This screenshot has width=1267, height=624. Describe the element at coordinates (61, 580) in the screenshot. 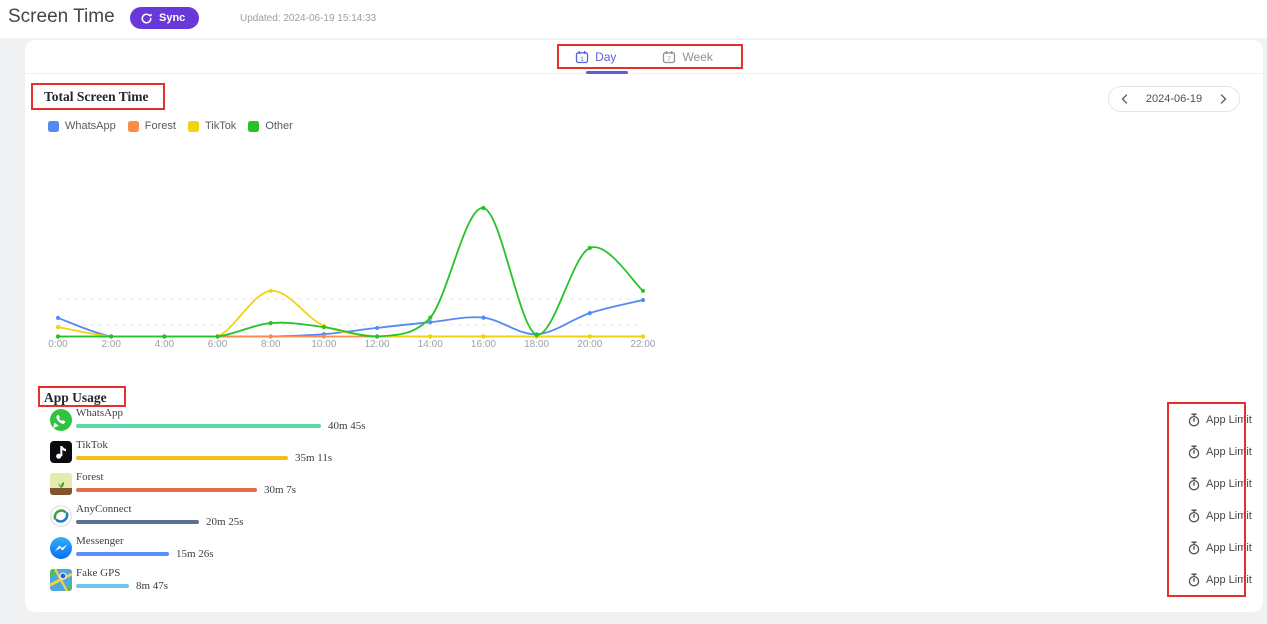

I see `fakegps-icon` at that location.